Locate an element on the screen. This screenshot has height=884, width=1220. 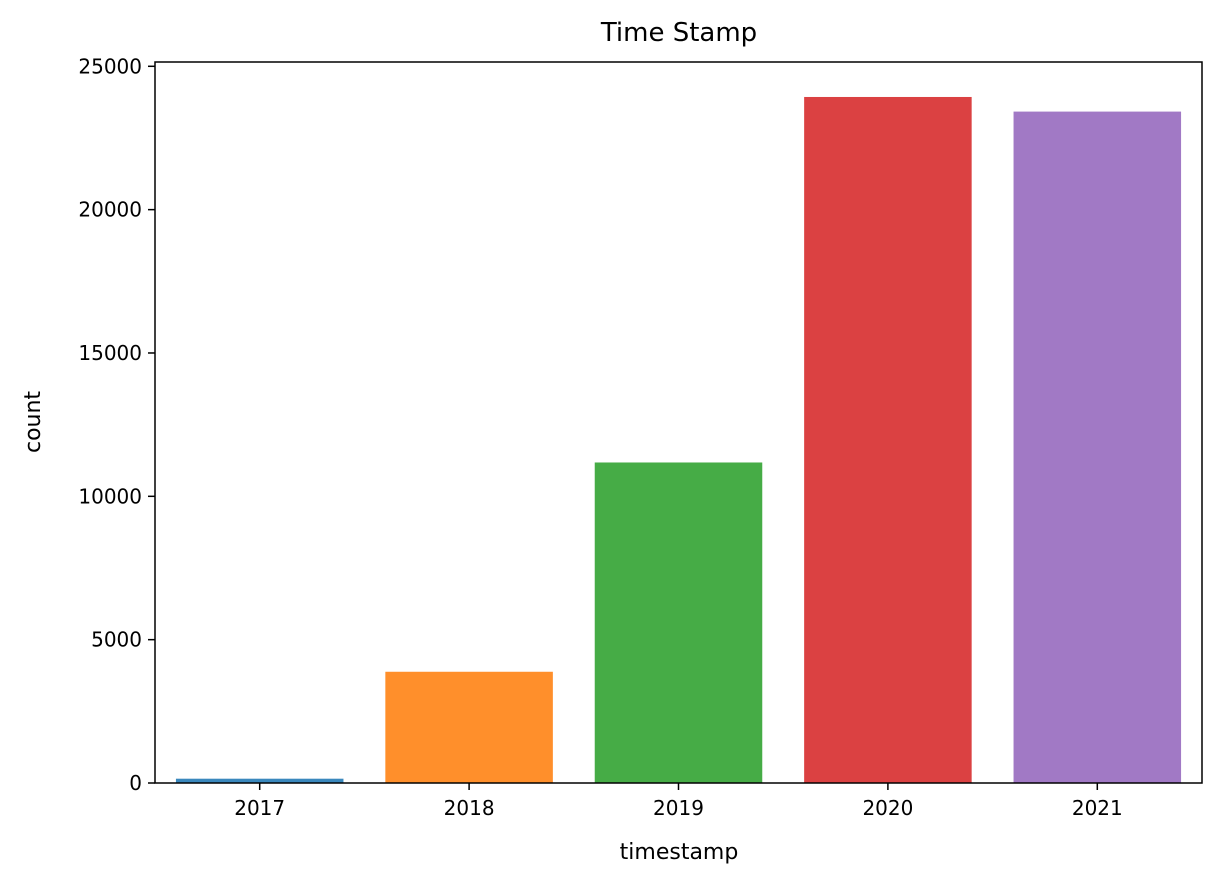
x-axis: 2017 2018 2019 2020 2021 is located at coordinates (678, 801).